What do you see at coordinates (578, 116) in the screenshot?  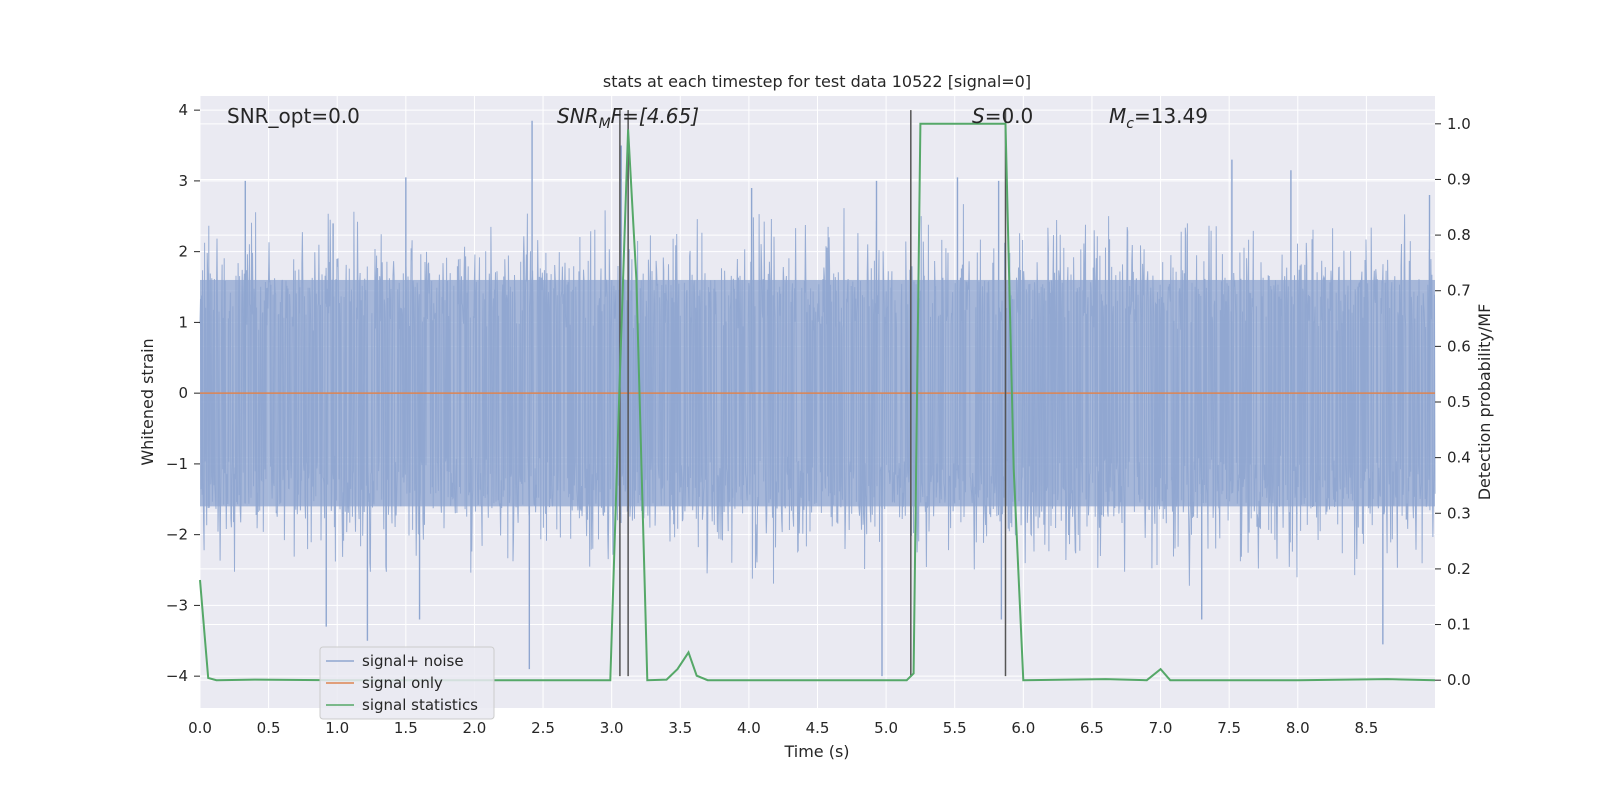 I see `annotation-snr-mf-main: SNR` at bounding box center [578, 116].